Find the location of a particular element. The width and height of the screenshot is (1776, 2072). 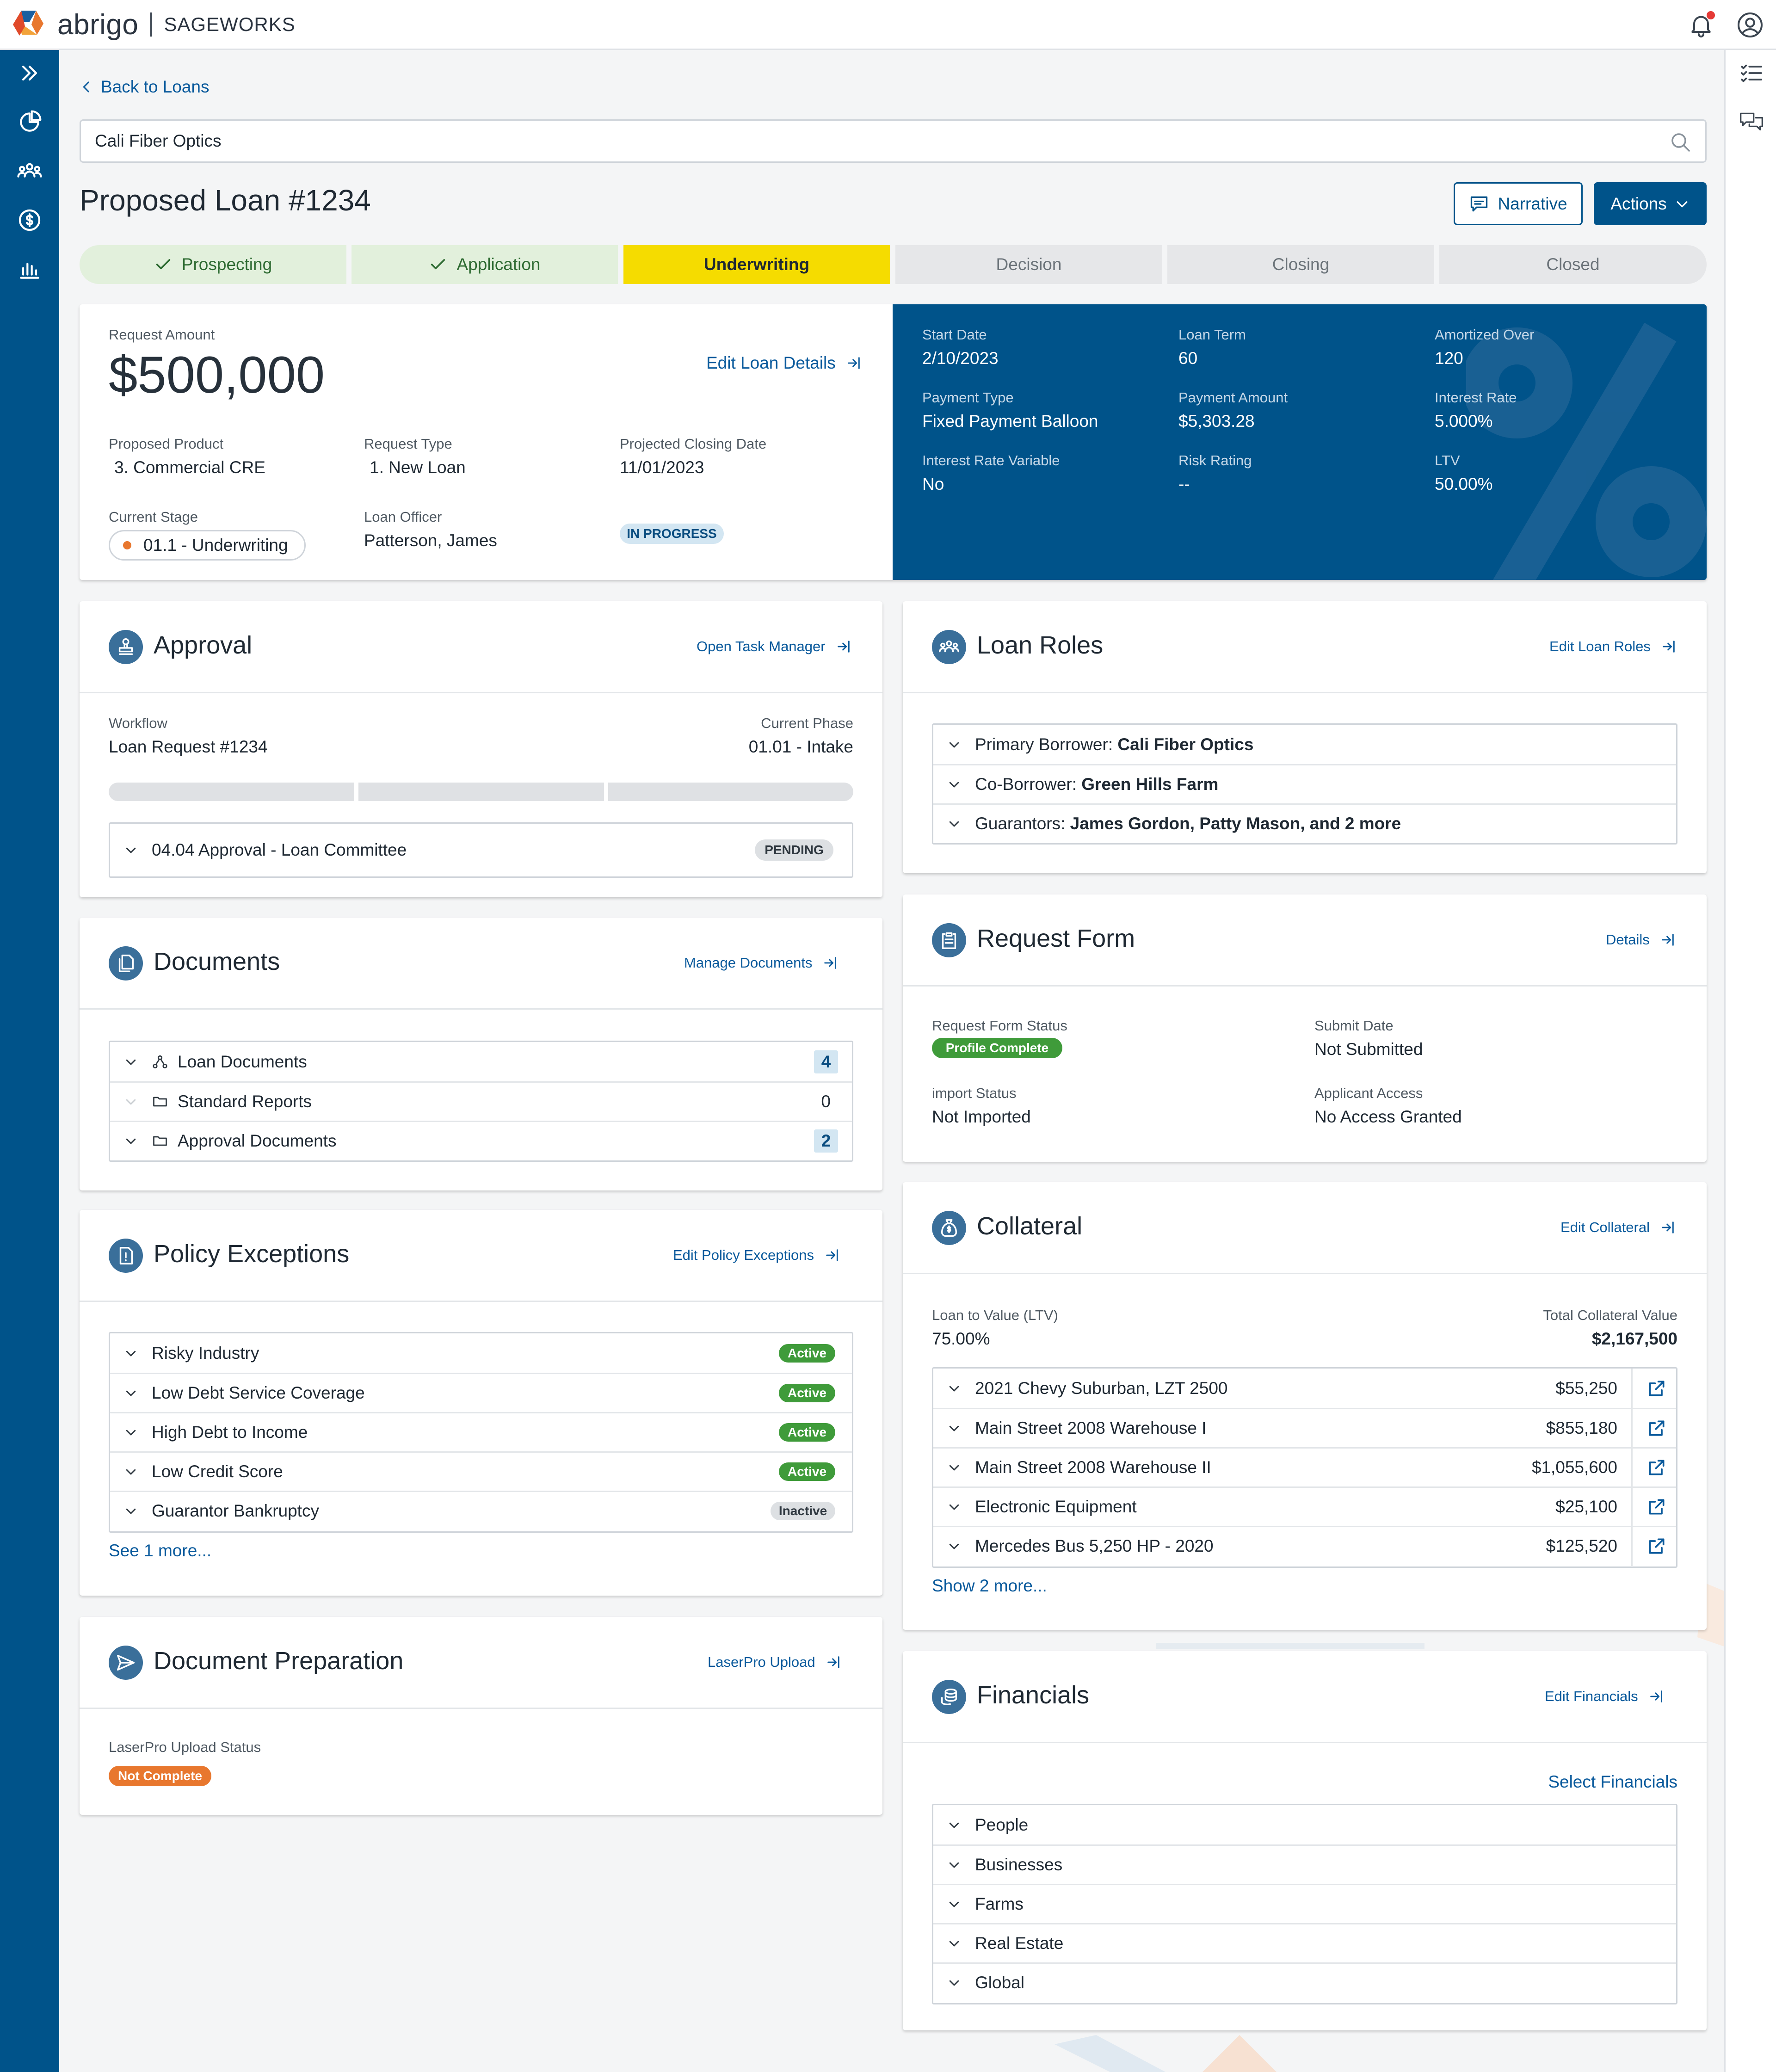

collateral-row: 2021 Chevy Suburban, LZT 2500 $55,250 is located at coordinates (1305, 1389).